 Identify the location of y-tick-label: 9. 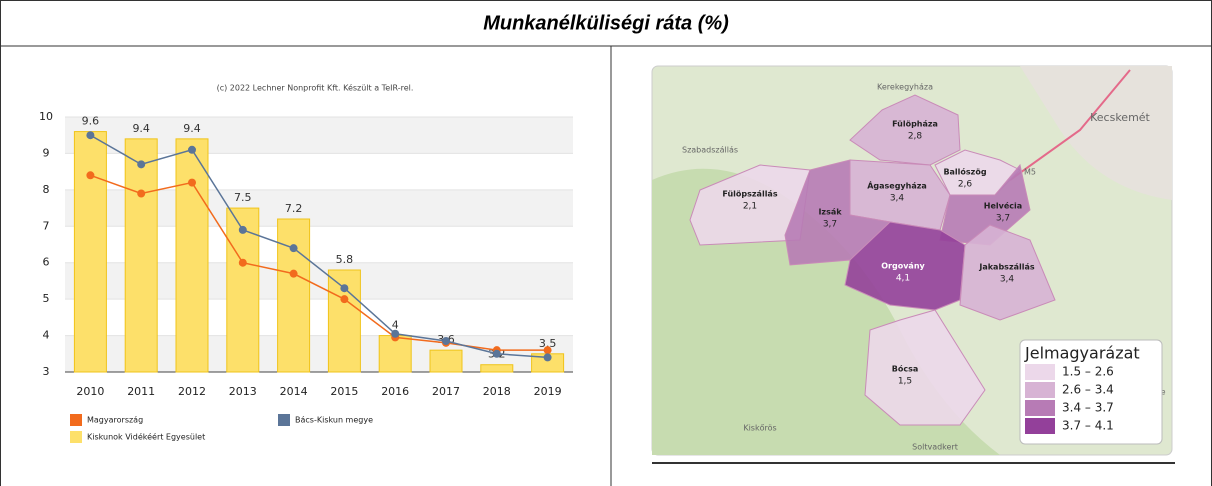
(46, 152).